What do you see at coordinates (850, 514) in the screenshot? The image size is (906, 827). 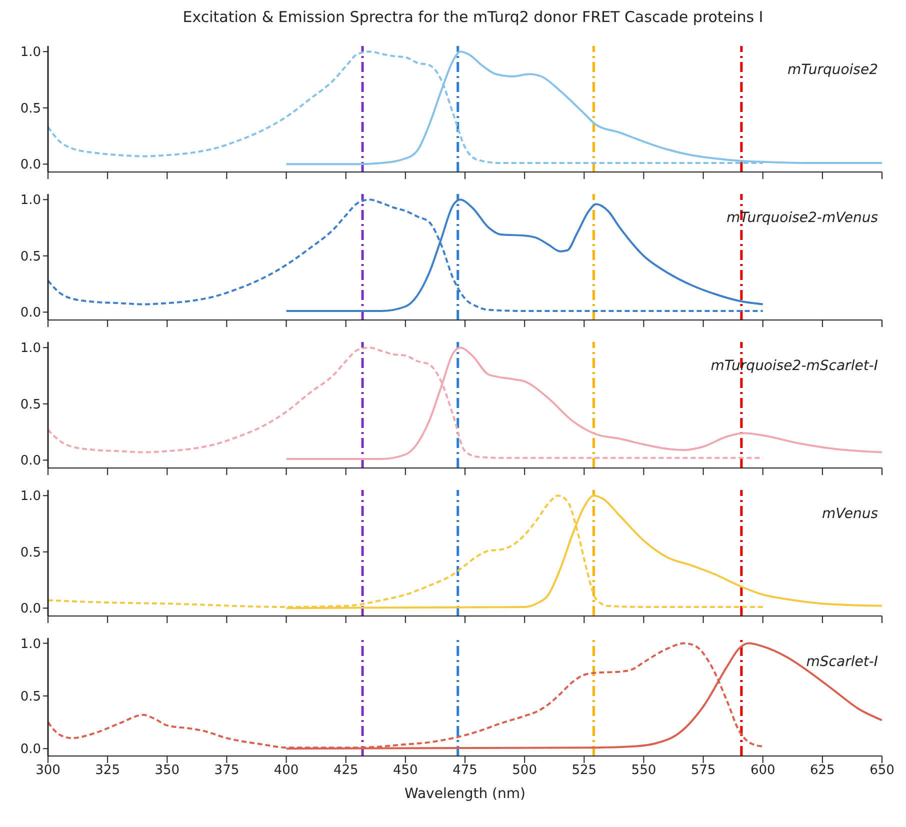 I see `annotation: mVenus` at bounding box center [850, 514].